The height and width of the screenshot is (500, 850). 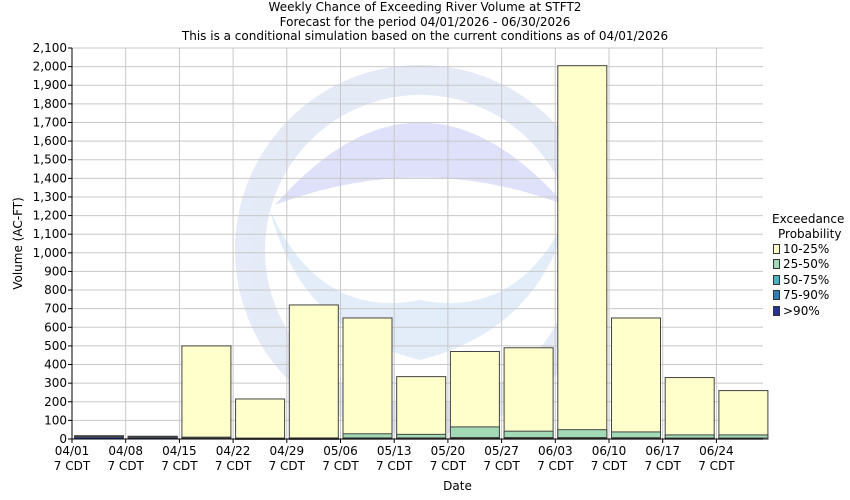 I want to click on y-tick-label: 1,400, so click(x=50, y=178).